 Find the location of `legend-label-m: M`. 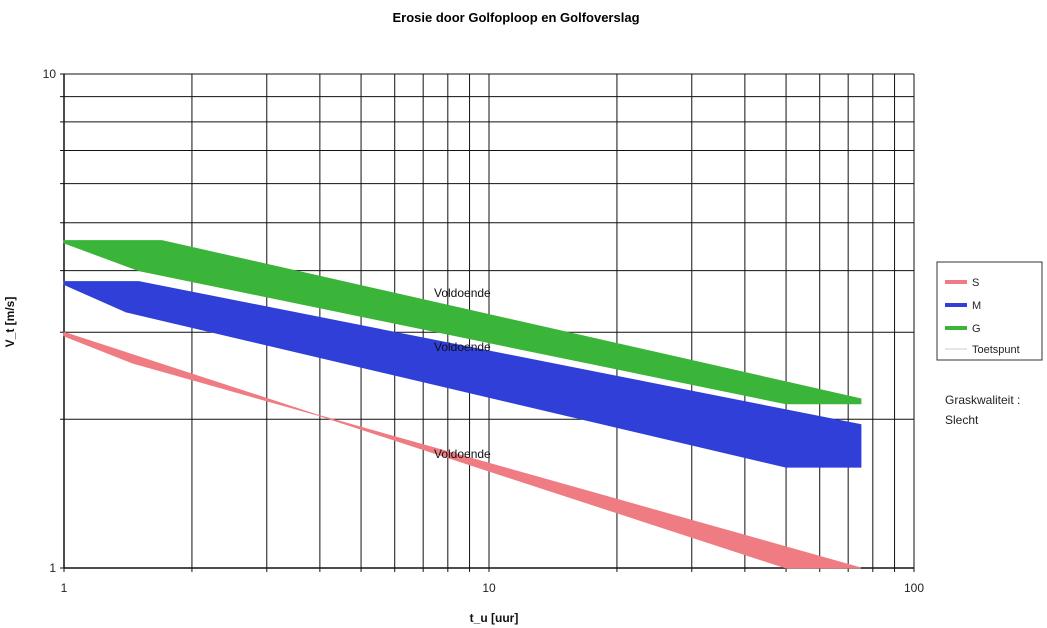

legend-label-m: M is located at coordinates (976, 306).